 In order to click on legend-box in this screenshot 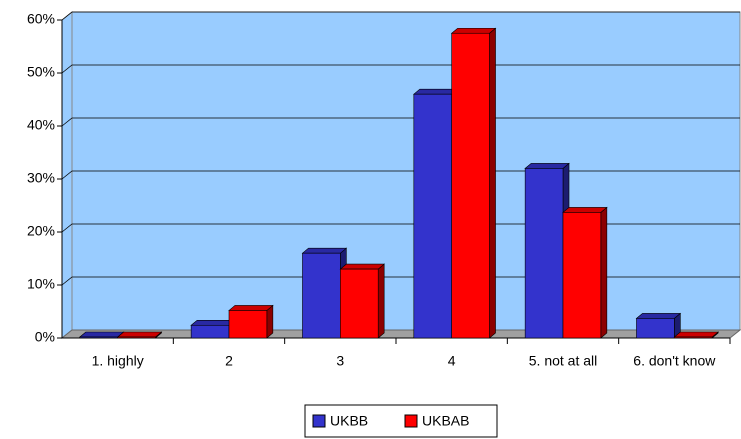, I will do `click(401, 421)`.